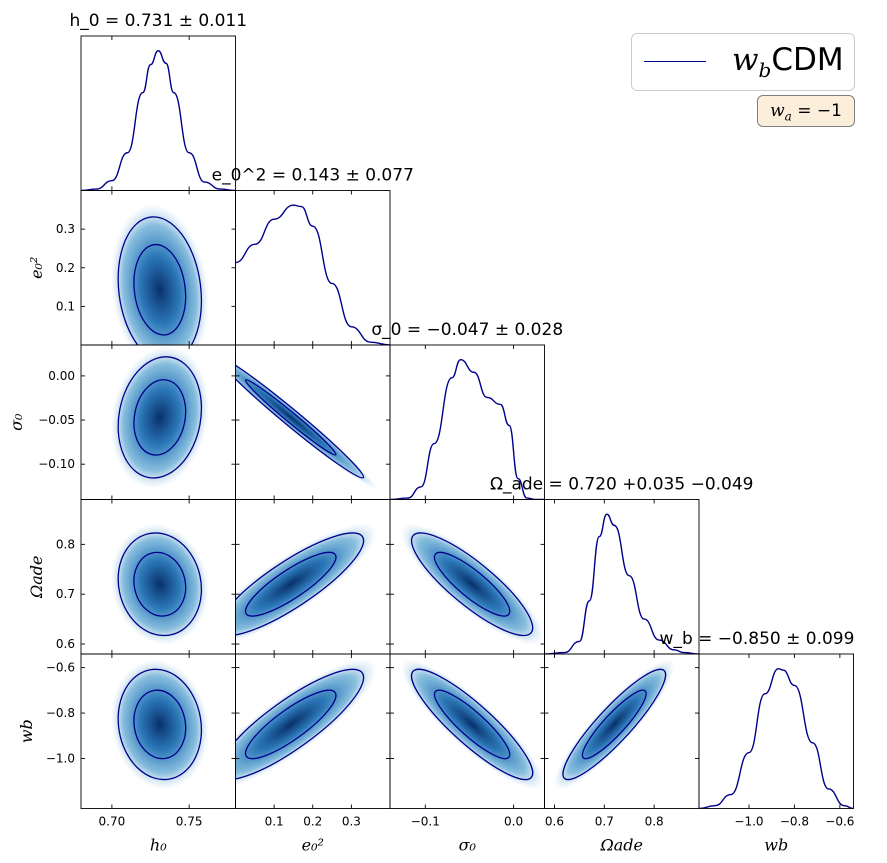 The width and height of the screenshot is (887, 863). I want to click on y-tick-label: 0.2, so click(65, 268).